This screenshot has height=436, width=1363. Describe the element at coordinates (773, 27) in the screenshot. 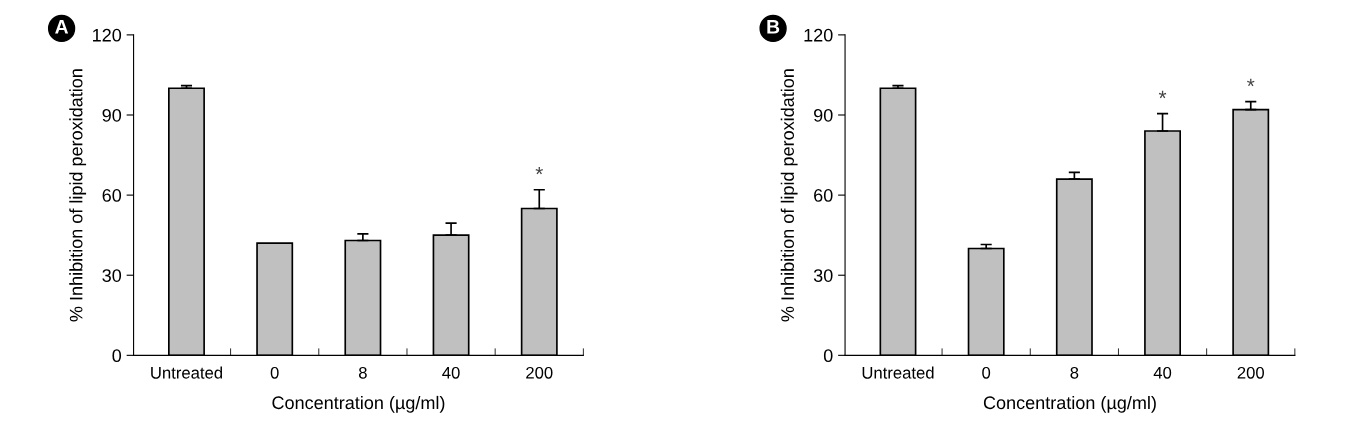

I see `chart-title: B` at that location.